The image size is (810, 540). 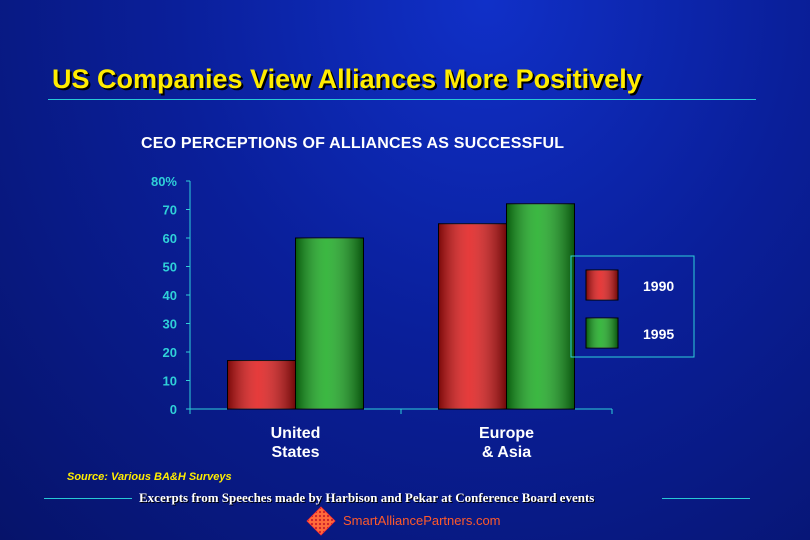 What do you see at coordinates (658, 286) in the screenshot?
I see `legend-label-1990: 1990` at bounding box center [658, 286].